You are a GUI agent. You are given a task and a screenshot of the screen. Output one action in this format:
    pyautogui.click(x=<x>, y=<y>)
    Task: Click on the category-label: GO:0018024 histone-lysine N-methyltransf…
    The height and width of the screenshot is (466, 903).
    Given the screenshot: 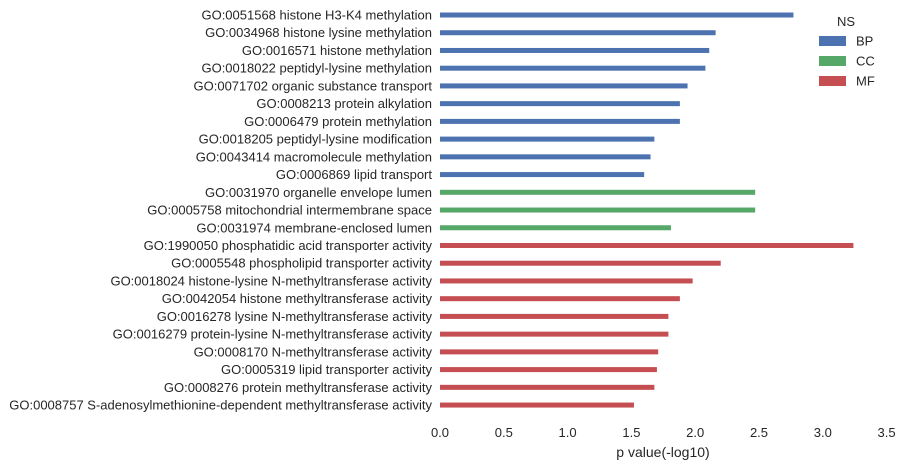 What is the action you would take?
    pyautogui.click(x=271, y=280)
    